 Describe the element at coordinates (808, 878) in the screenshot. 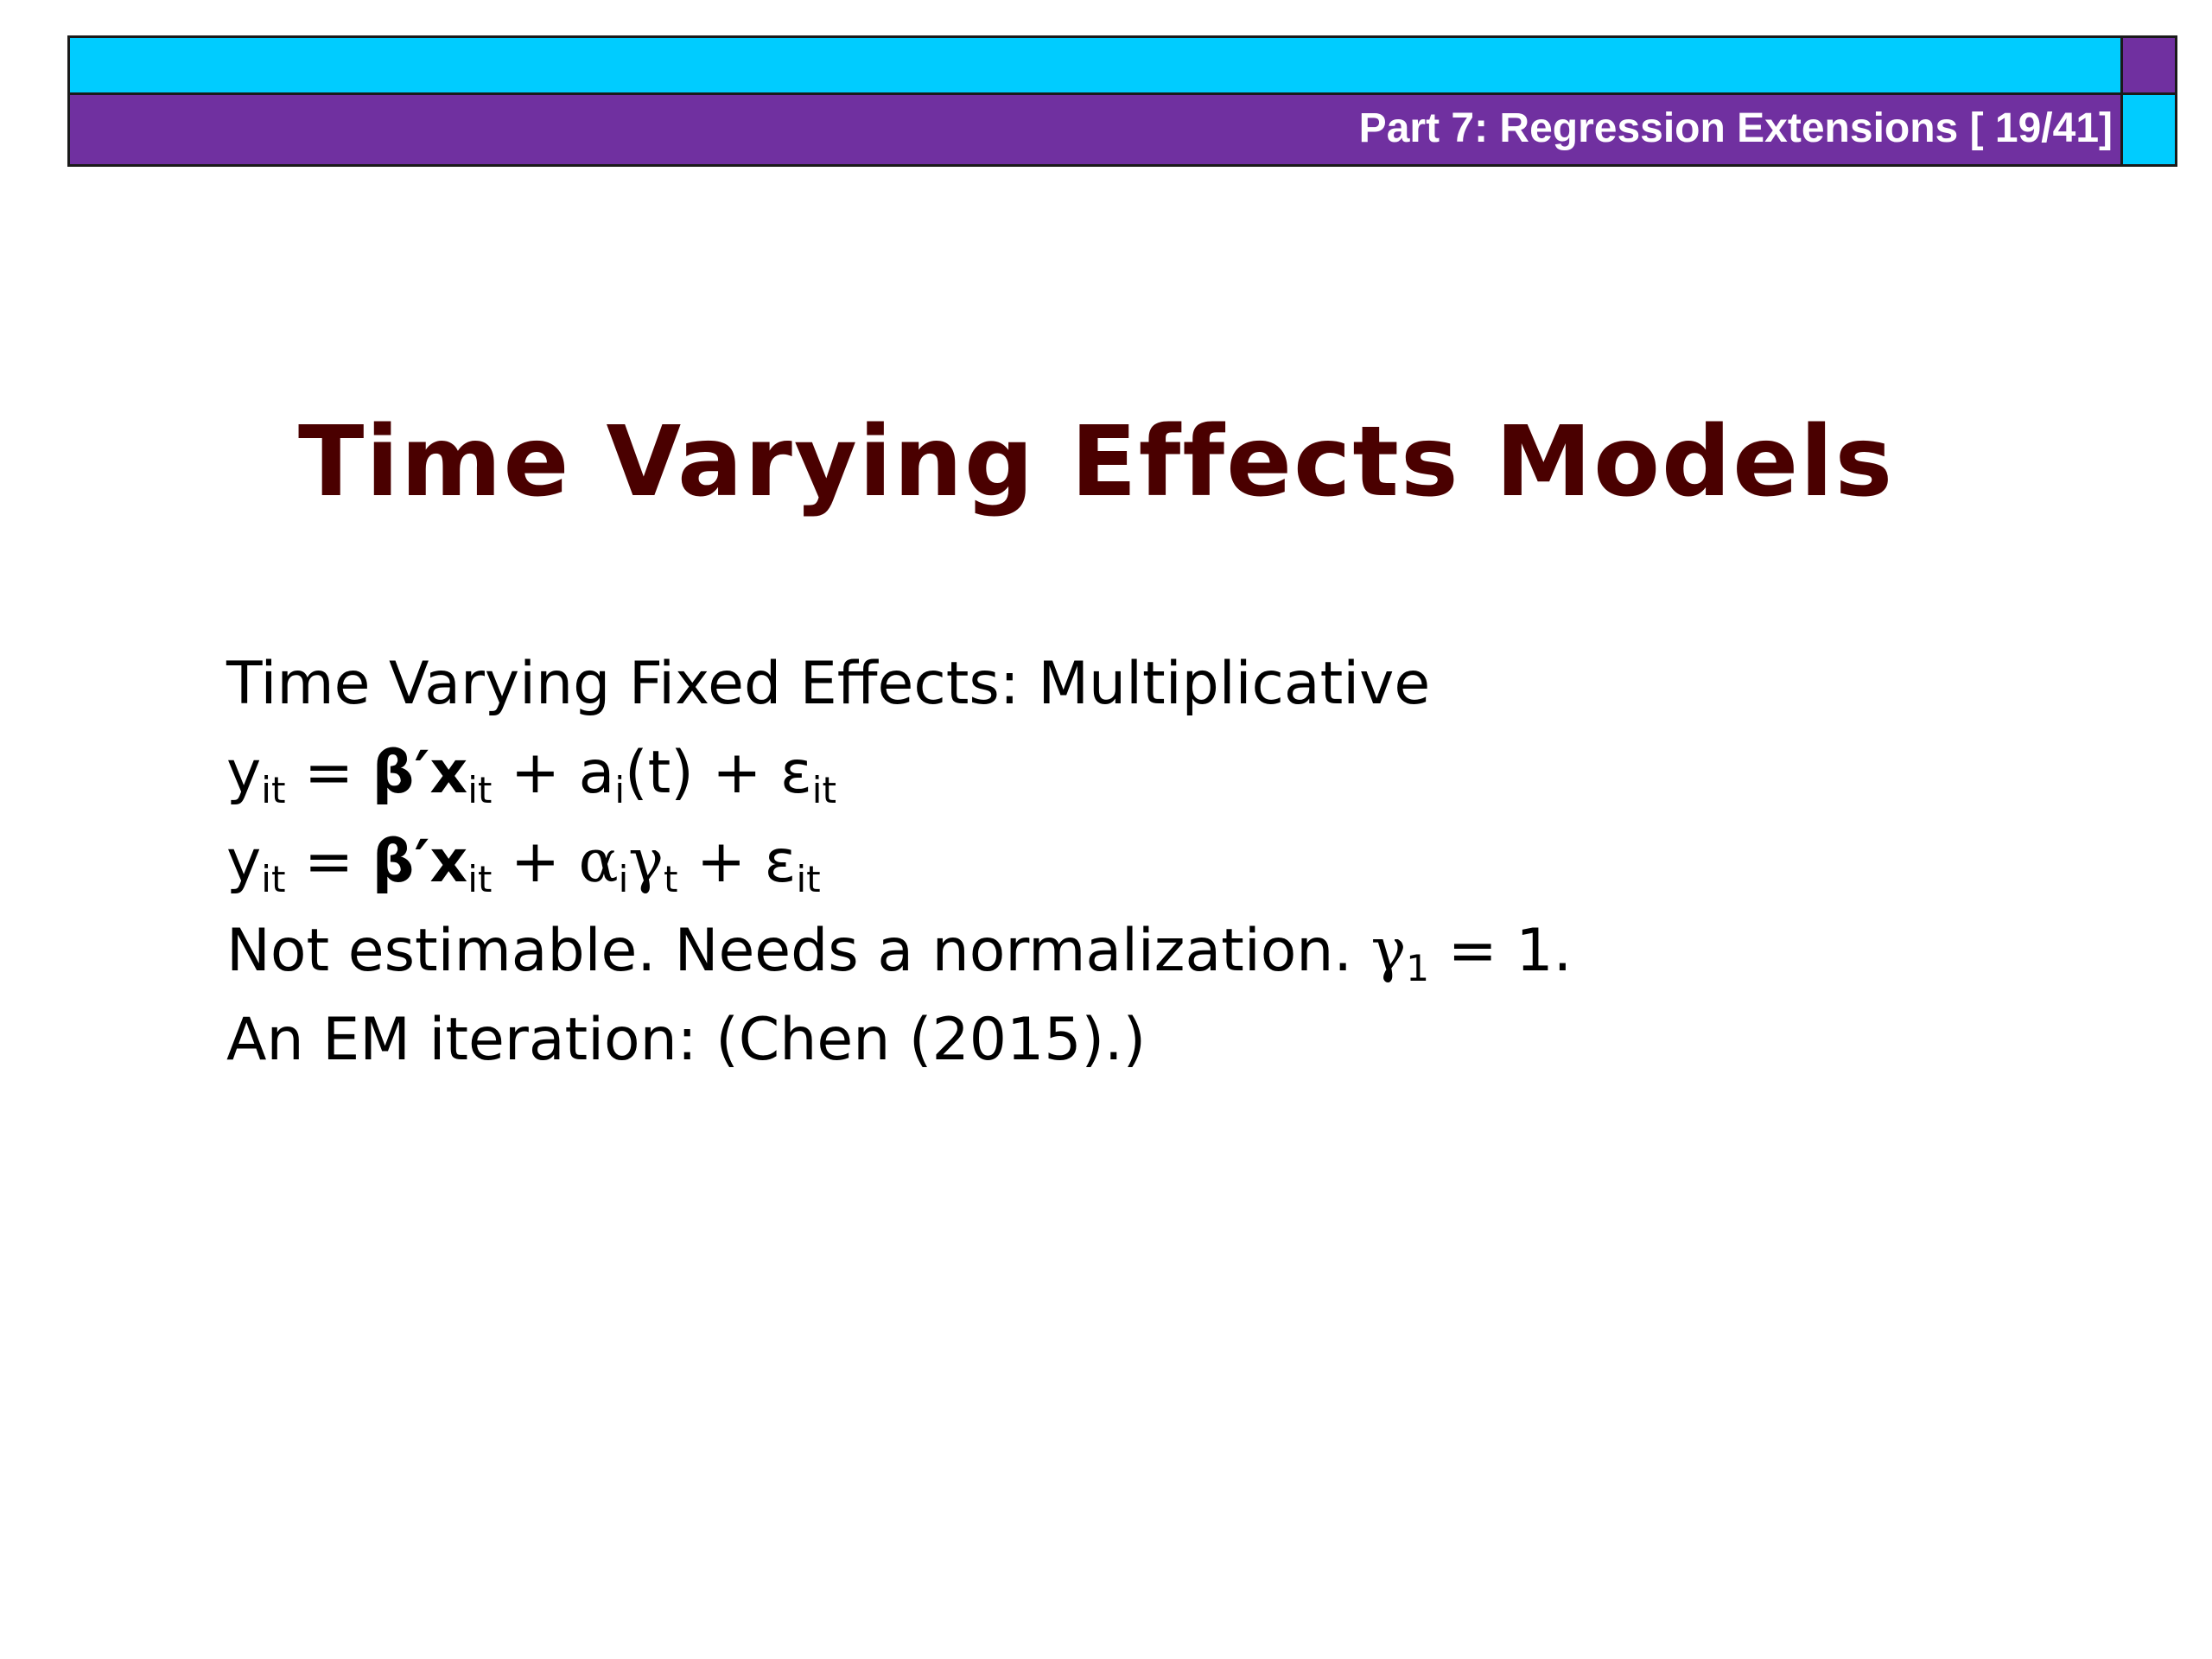

I see `eq2-epsilon-subscript: it` at that location.